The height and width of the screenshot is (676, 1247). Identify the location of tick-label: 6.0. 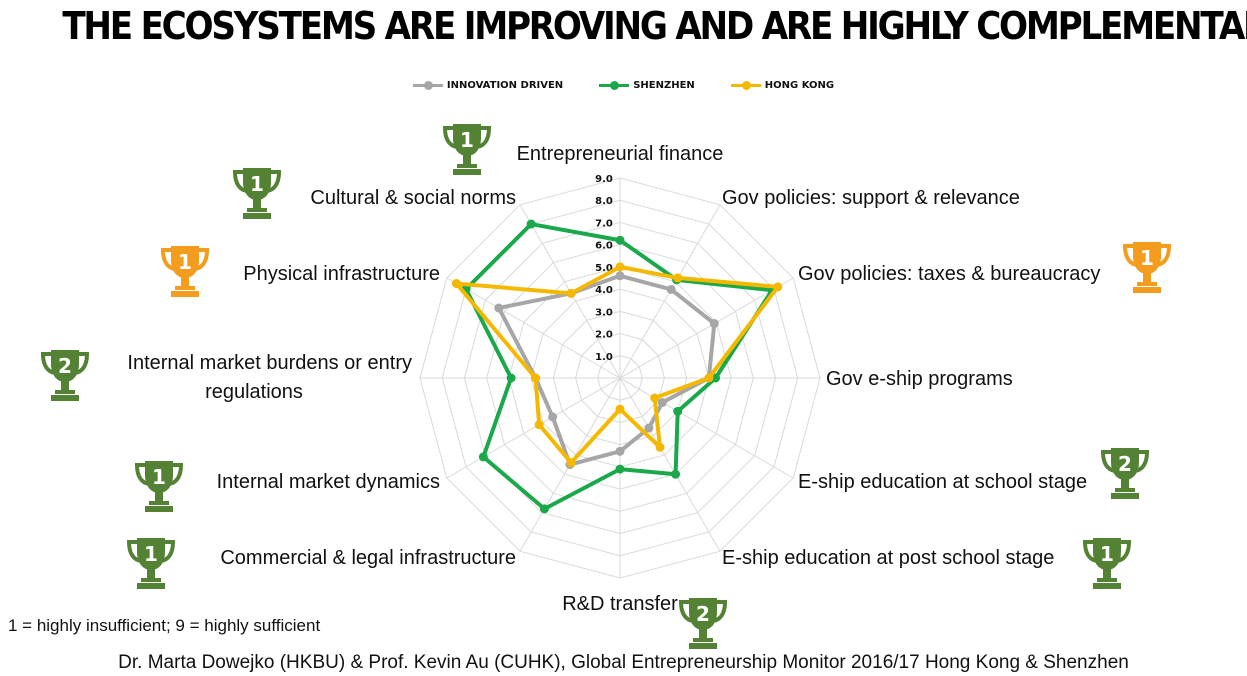
(604, 246).